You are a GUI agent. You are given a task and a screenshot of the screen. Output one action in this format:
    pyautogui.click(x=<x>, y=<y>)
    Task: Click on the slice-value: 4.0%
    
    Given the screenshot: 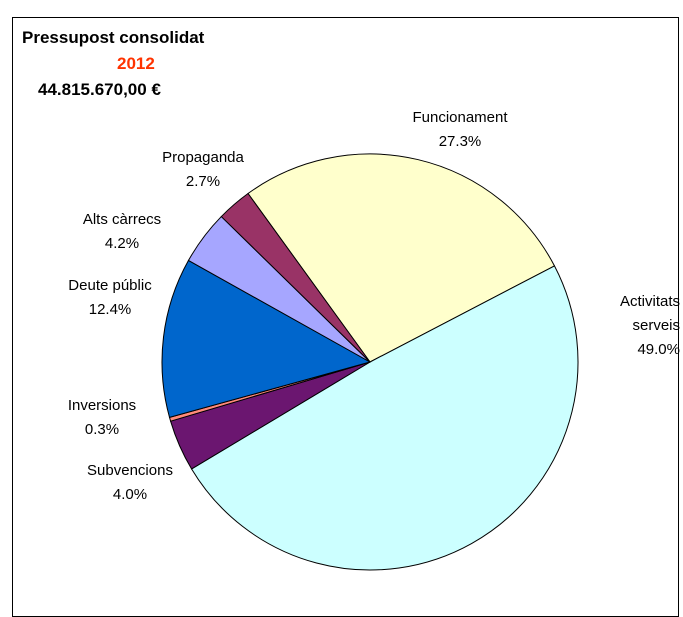 What is the action you would take?
    pyautogui.click(x=130, y=494)
    